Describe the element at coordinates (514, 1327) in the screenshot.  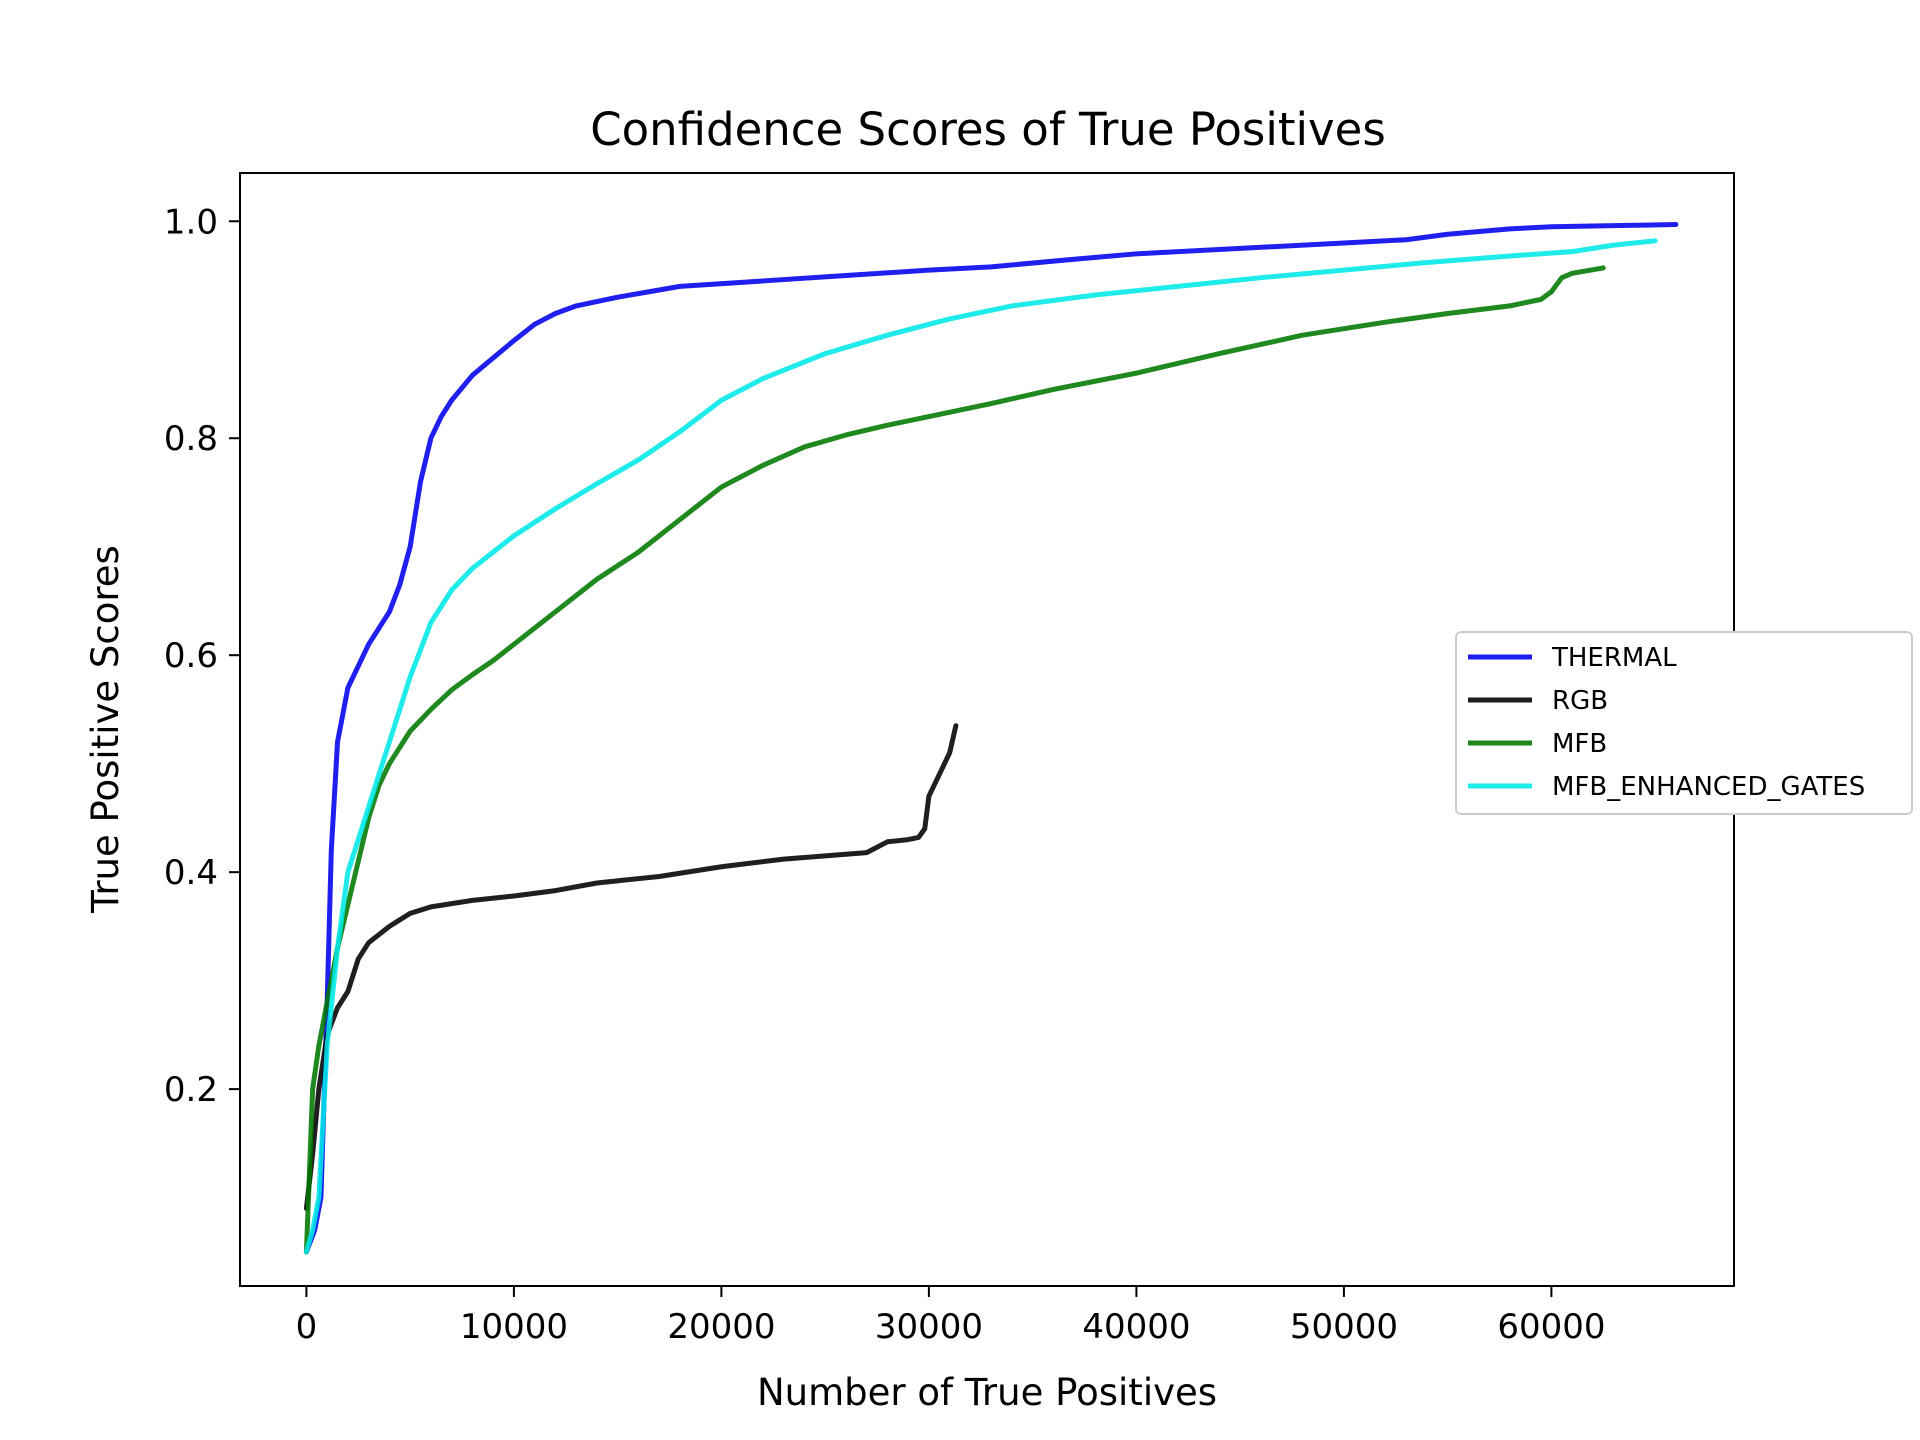
I see `x-tick-label: 10000` at that location.